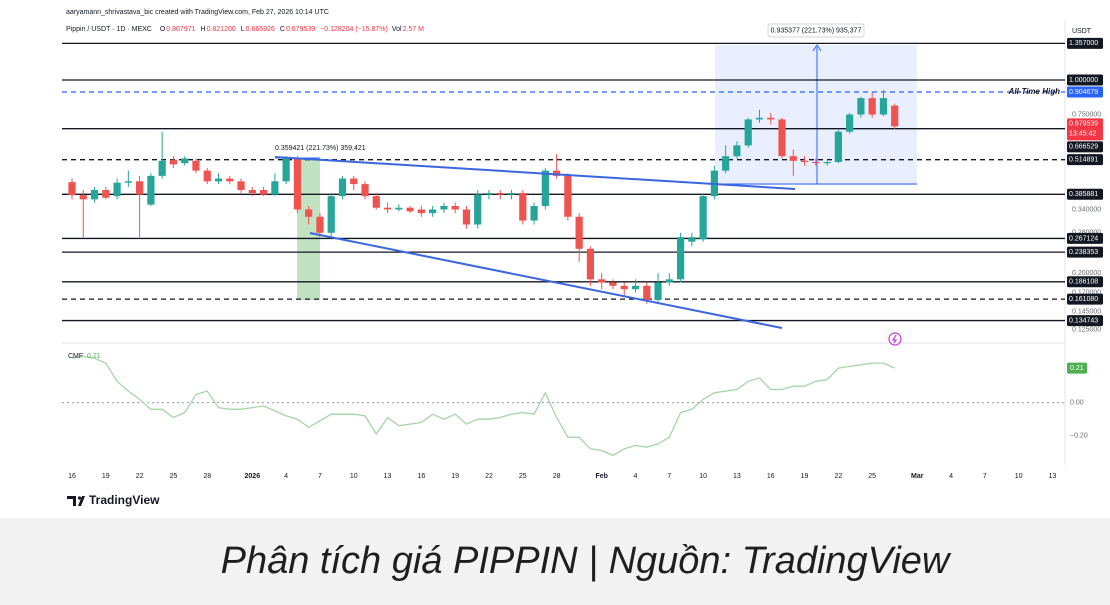 The height and width of the screenshot is (605, 1110). What do you see at coordinates (817, 48) in the screenshot?
I see `measure-arrow-head` at bounding box center [817, 48].